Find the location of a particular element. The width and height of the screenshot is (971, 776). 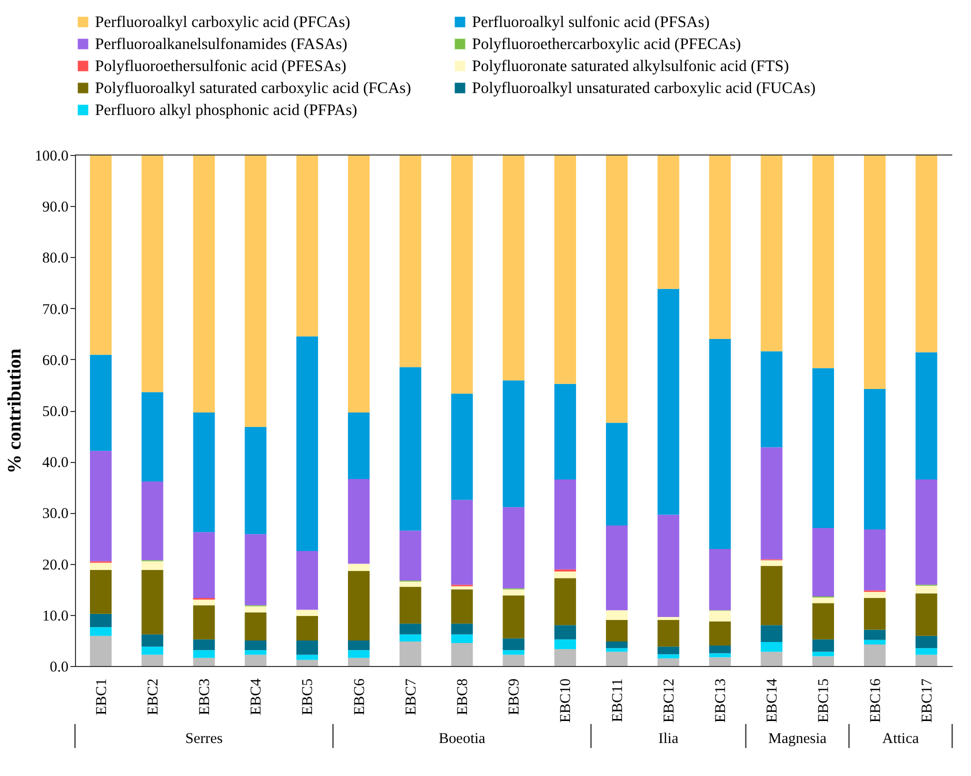

y-axis-title: % contribution is located at coordinates (15, 411).